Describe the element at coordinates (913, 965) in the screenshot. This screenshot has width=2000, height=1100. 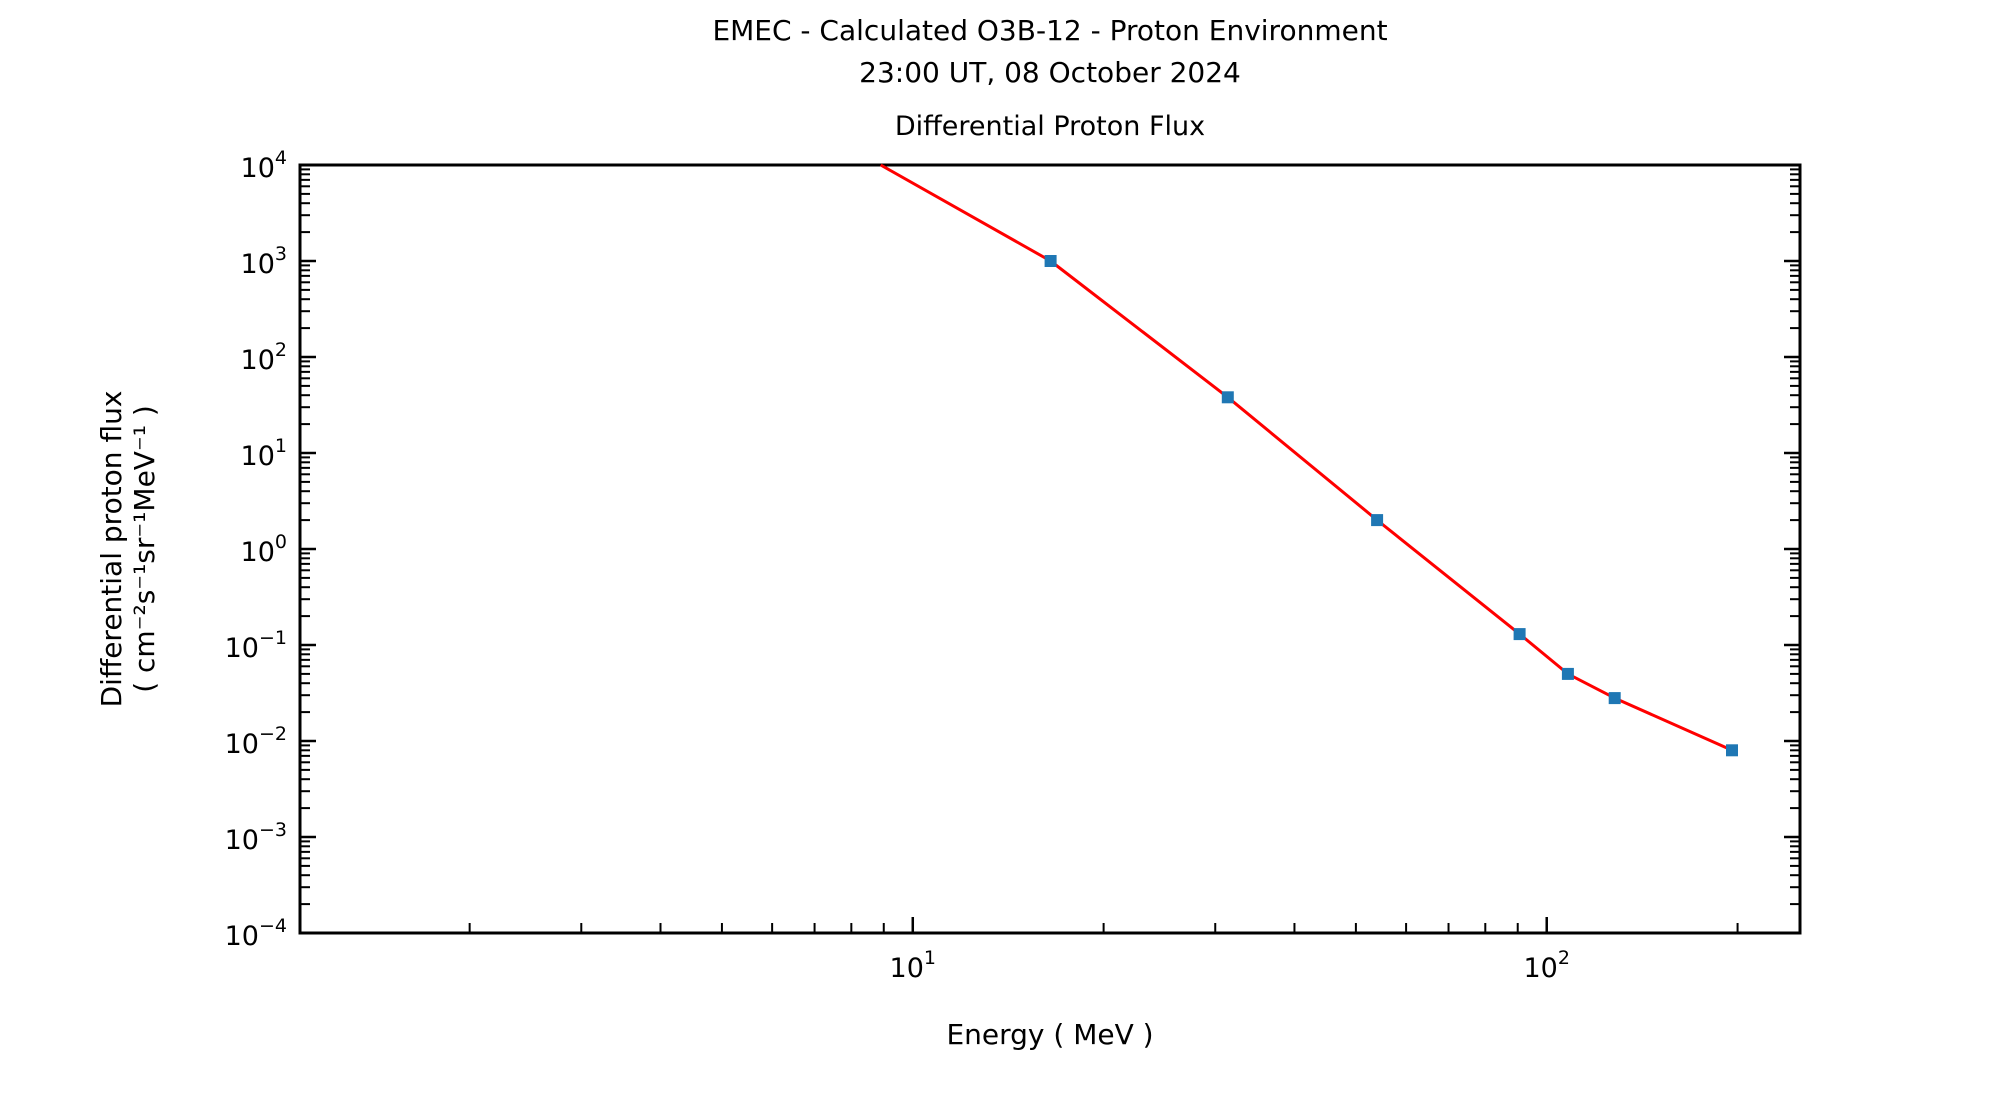
I see `x-tick-label: 10¹` at that location.